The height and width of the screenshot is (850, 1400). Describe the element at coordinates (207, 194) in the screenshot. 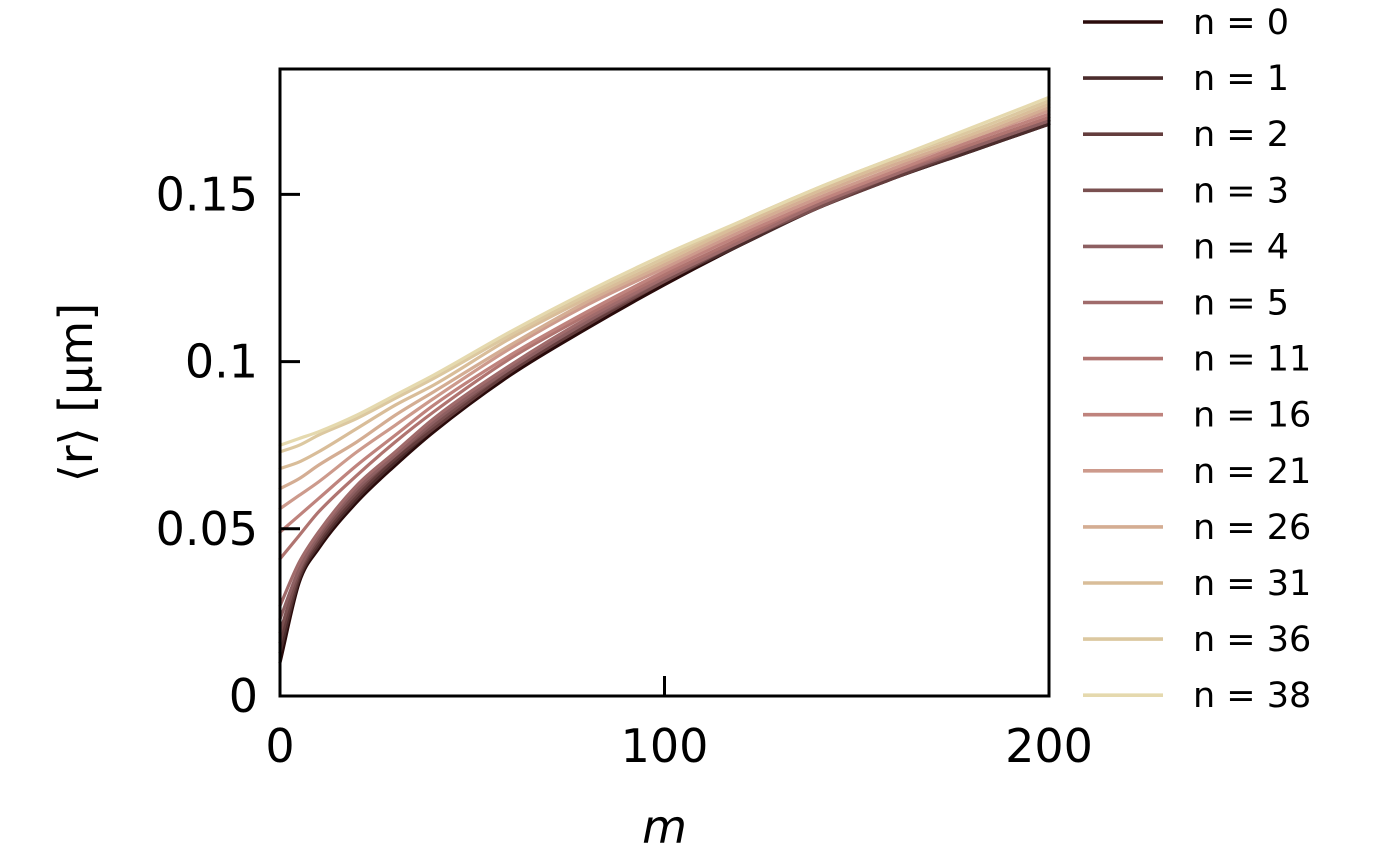

I see `y-tick-label-3: 0.15` at that location.